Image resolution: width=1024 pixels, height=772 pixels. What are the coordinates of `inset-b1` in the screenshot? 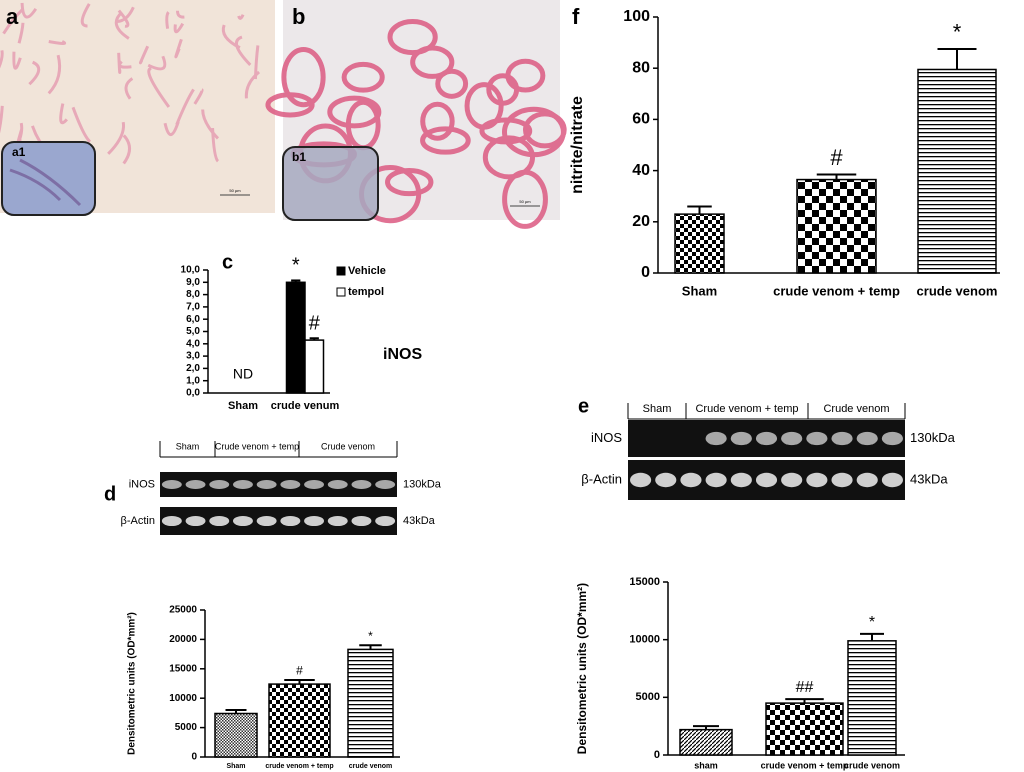 It's located at (330, 183).